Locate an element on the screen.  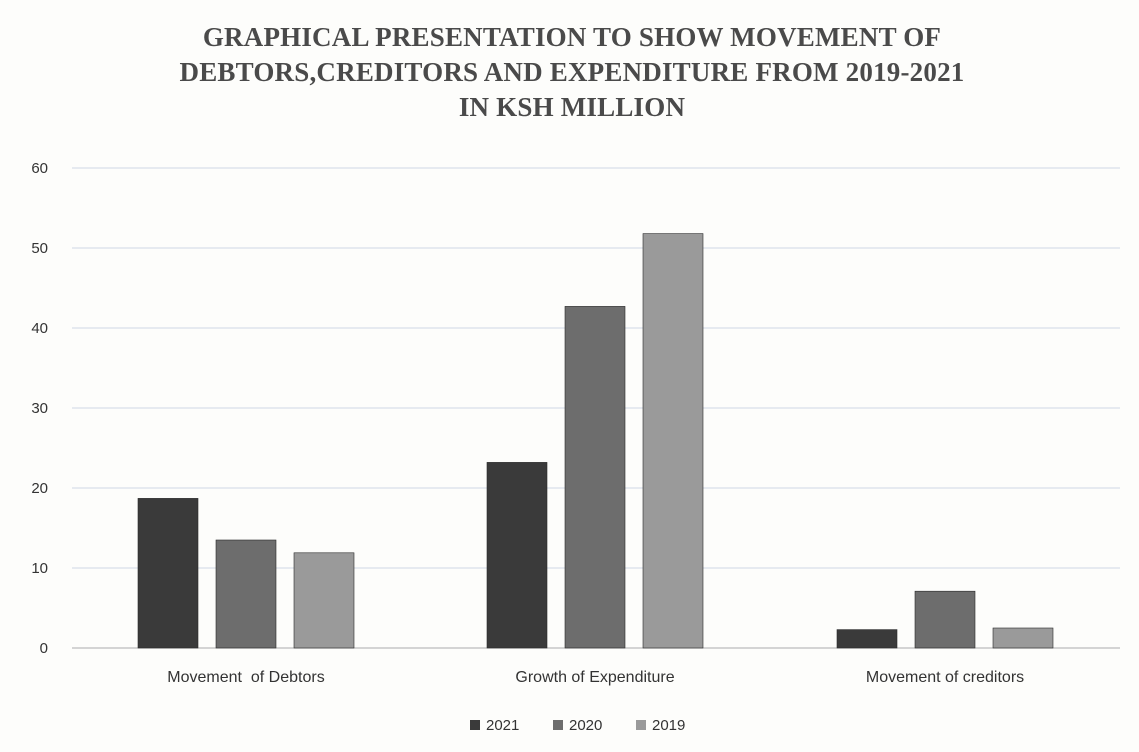
y-tick-label: 20 is located at coordinates (39, 488).